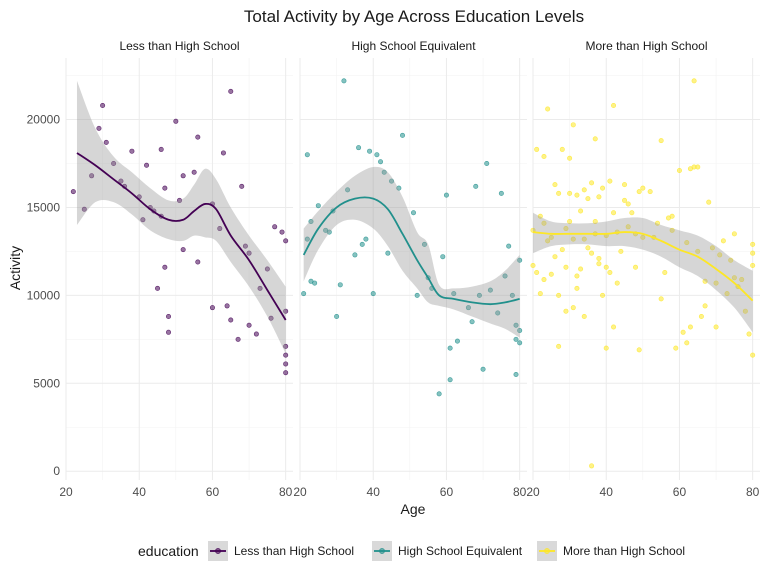 The height and width of the screenshot is (576, 768). Describe the element at coordinates (447, 492) in the screenshot. I see `x-tick-label: 60` at that location.